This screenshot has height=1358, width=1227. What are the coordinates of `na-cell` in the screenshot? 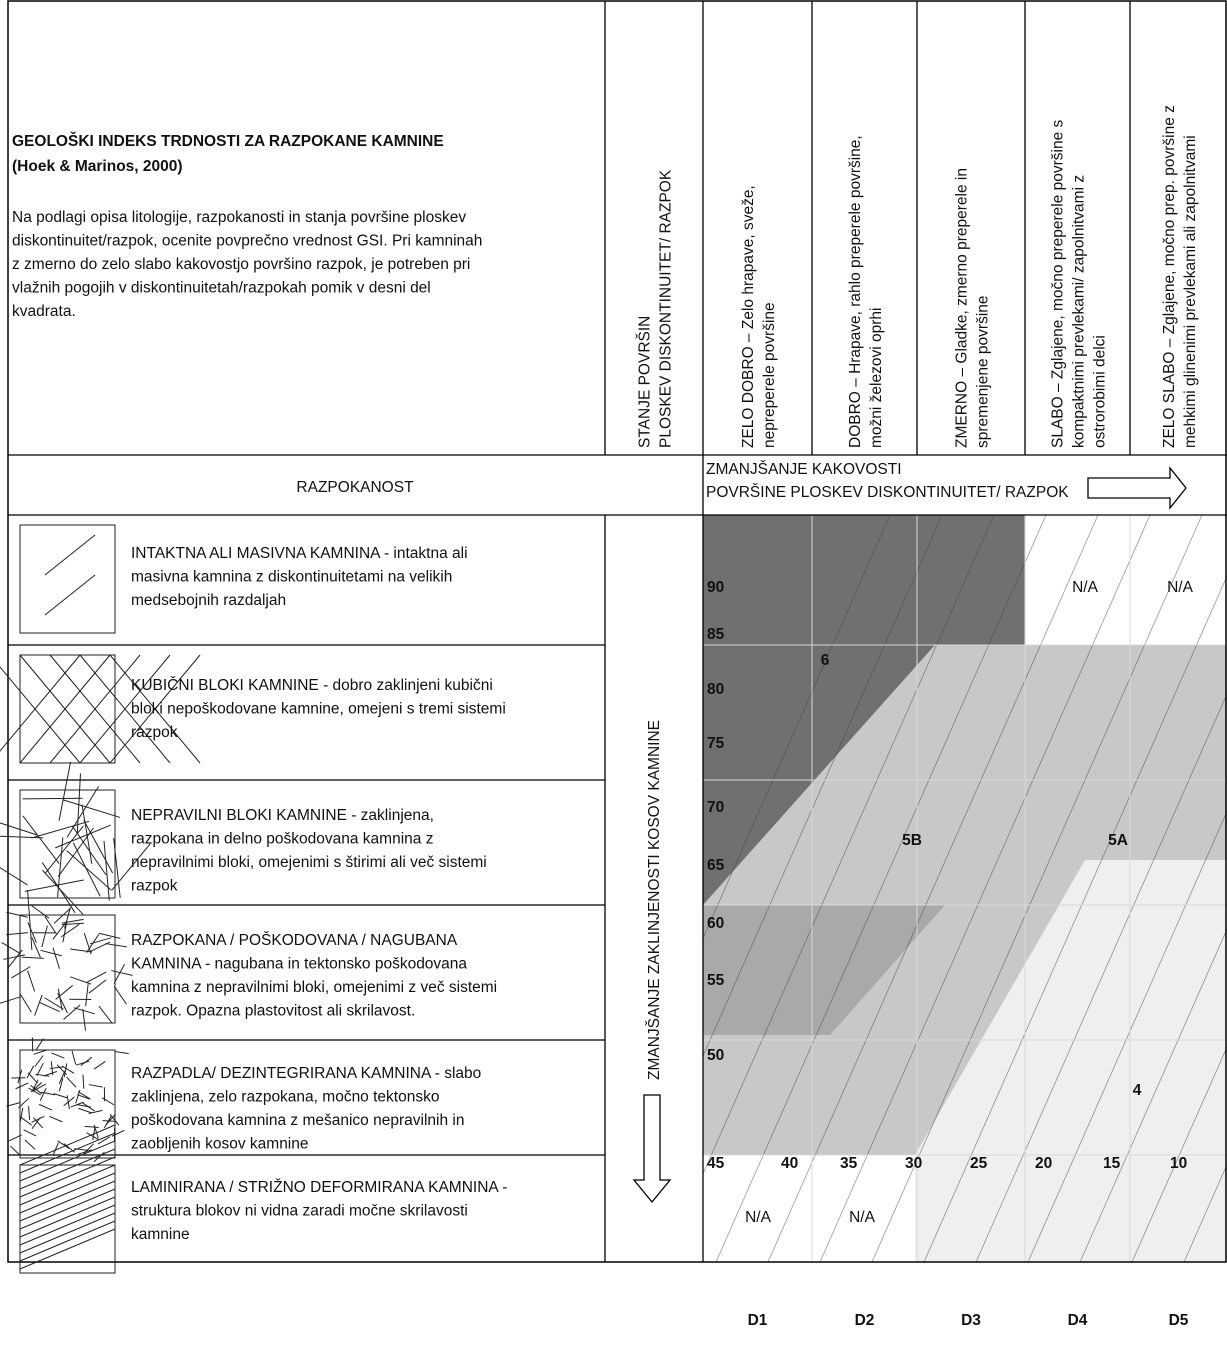 It's located at (809, 1208).